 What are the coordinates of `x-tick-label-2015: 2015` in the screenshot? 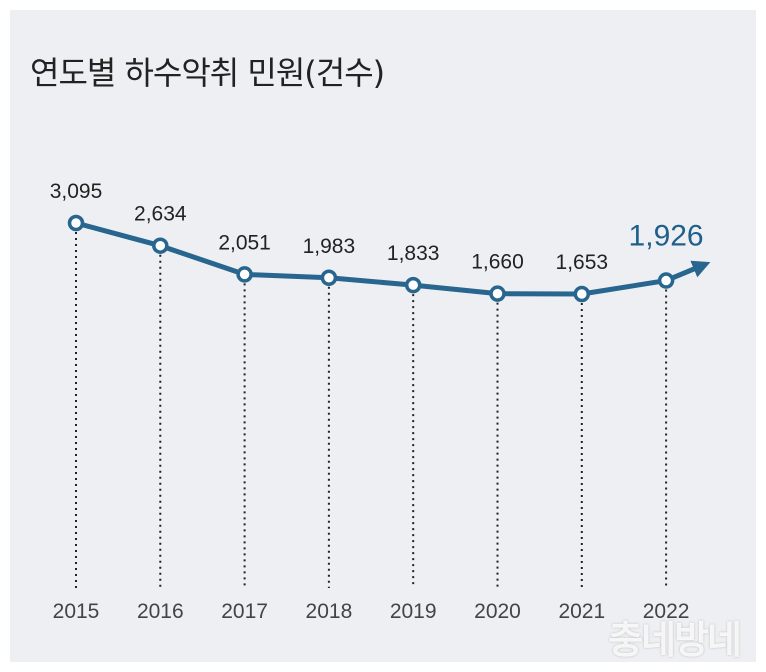 It's located at (76, 611).